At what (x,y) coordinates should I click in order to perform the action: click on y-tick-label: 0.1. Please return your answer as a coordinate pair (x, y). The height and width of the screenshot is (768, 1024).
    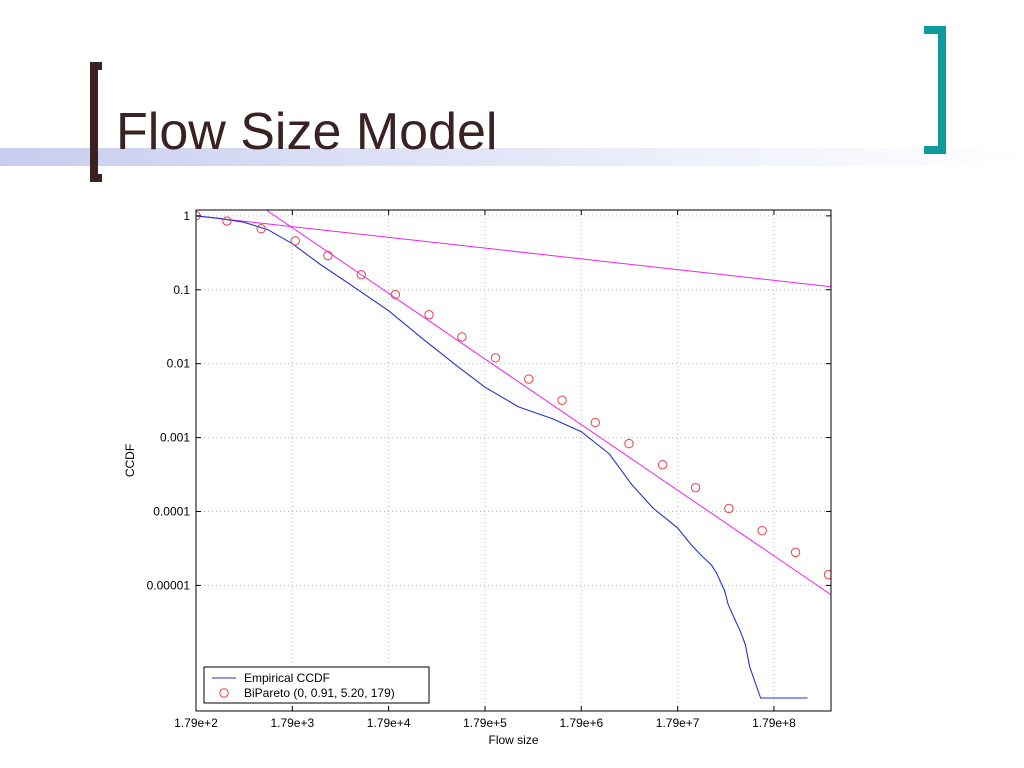
    Looking at the image, I should click on (181, 290).